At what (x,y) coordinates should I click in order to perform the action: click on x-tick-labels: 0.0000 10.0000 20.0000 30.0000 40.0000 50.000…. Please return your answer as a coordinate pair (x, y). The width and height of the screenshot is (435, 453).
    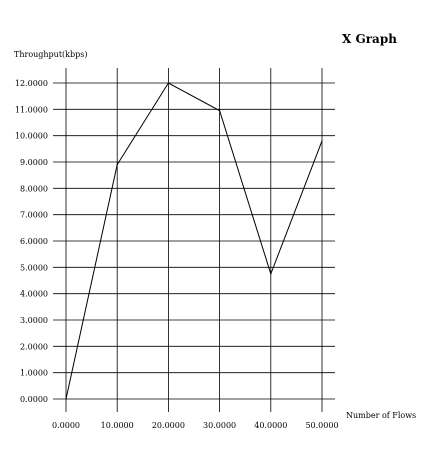
    Looking at the image, I should click on (195, 425).